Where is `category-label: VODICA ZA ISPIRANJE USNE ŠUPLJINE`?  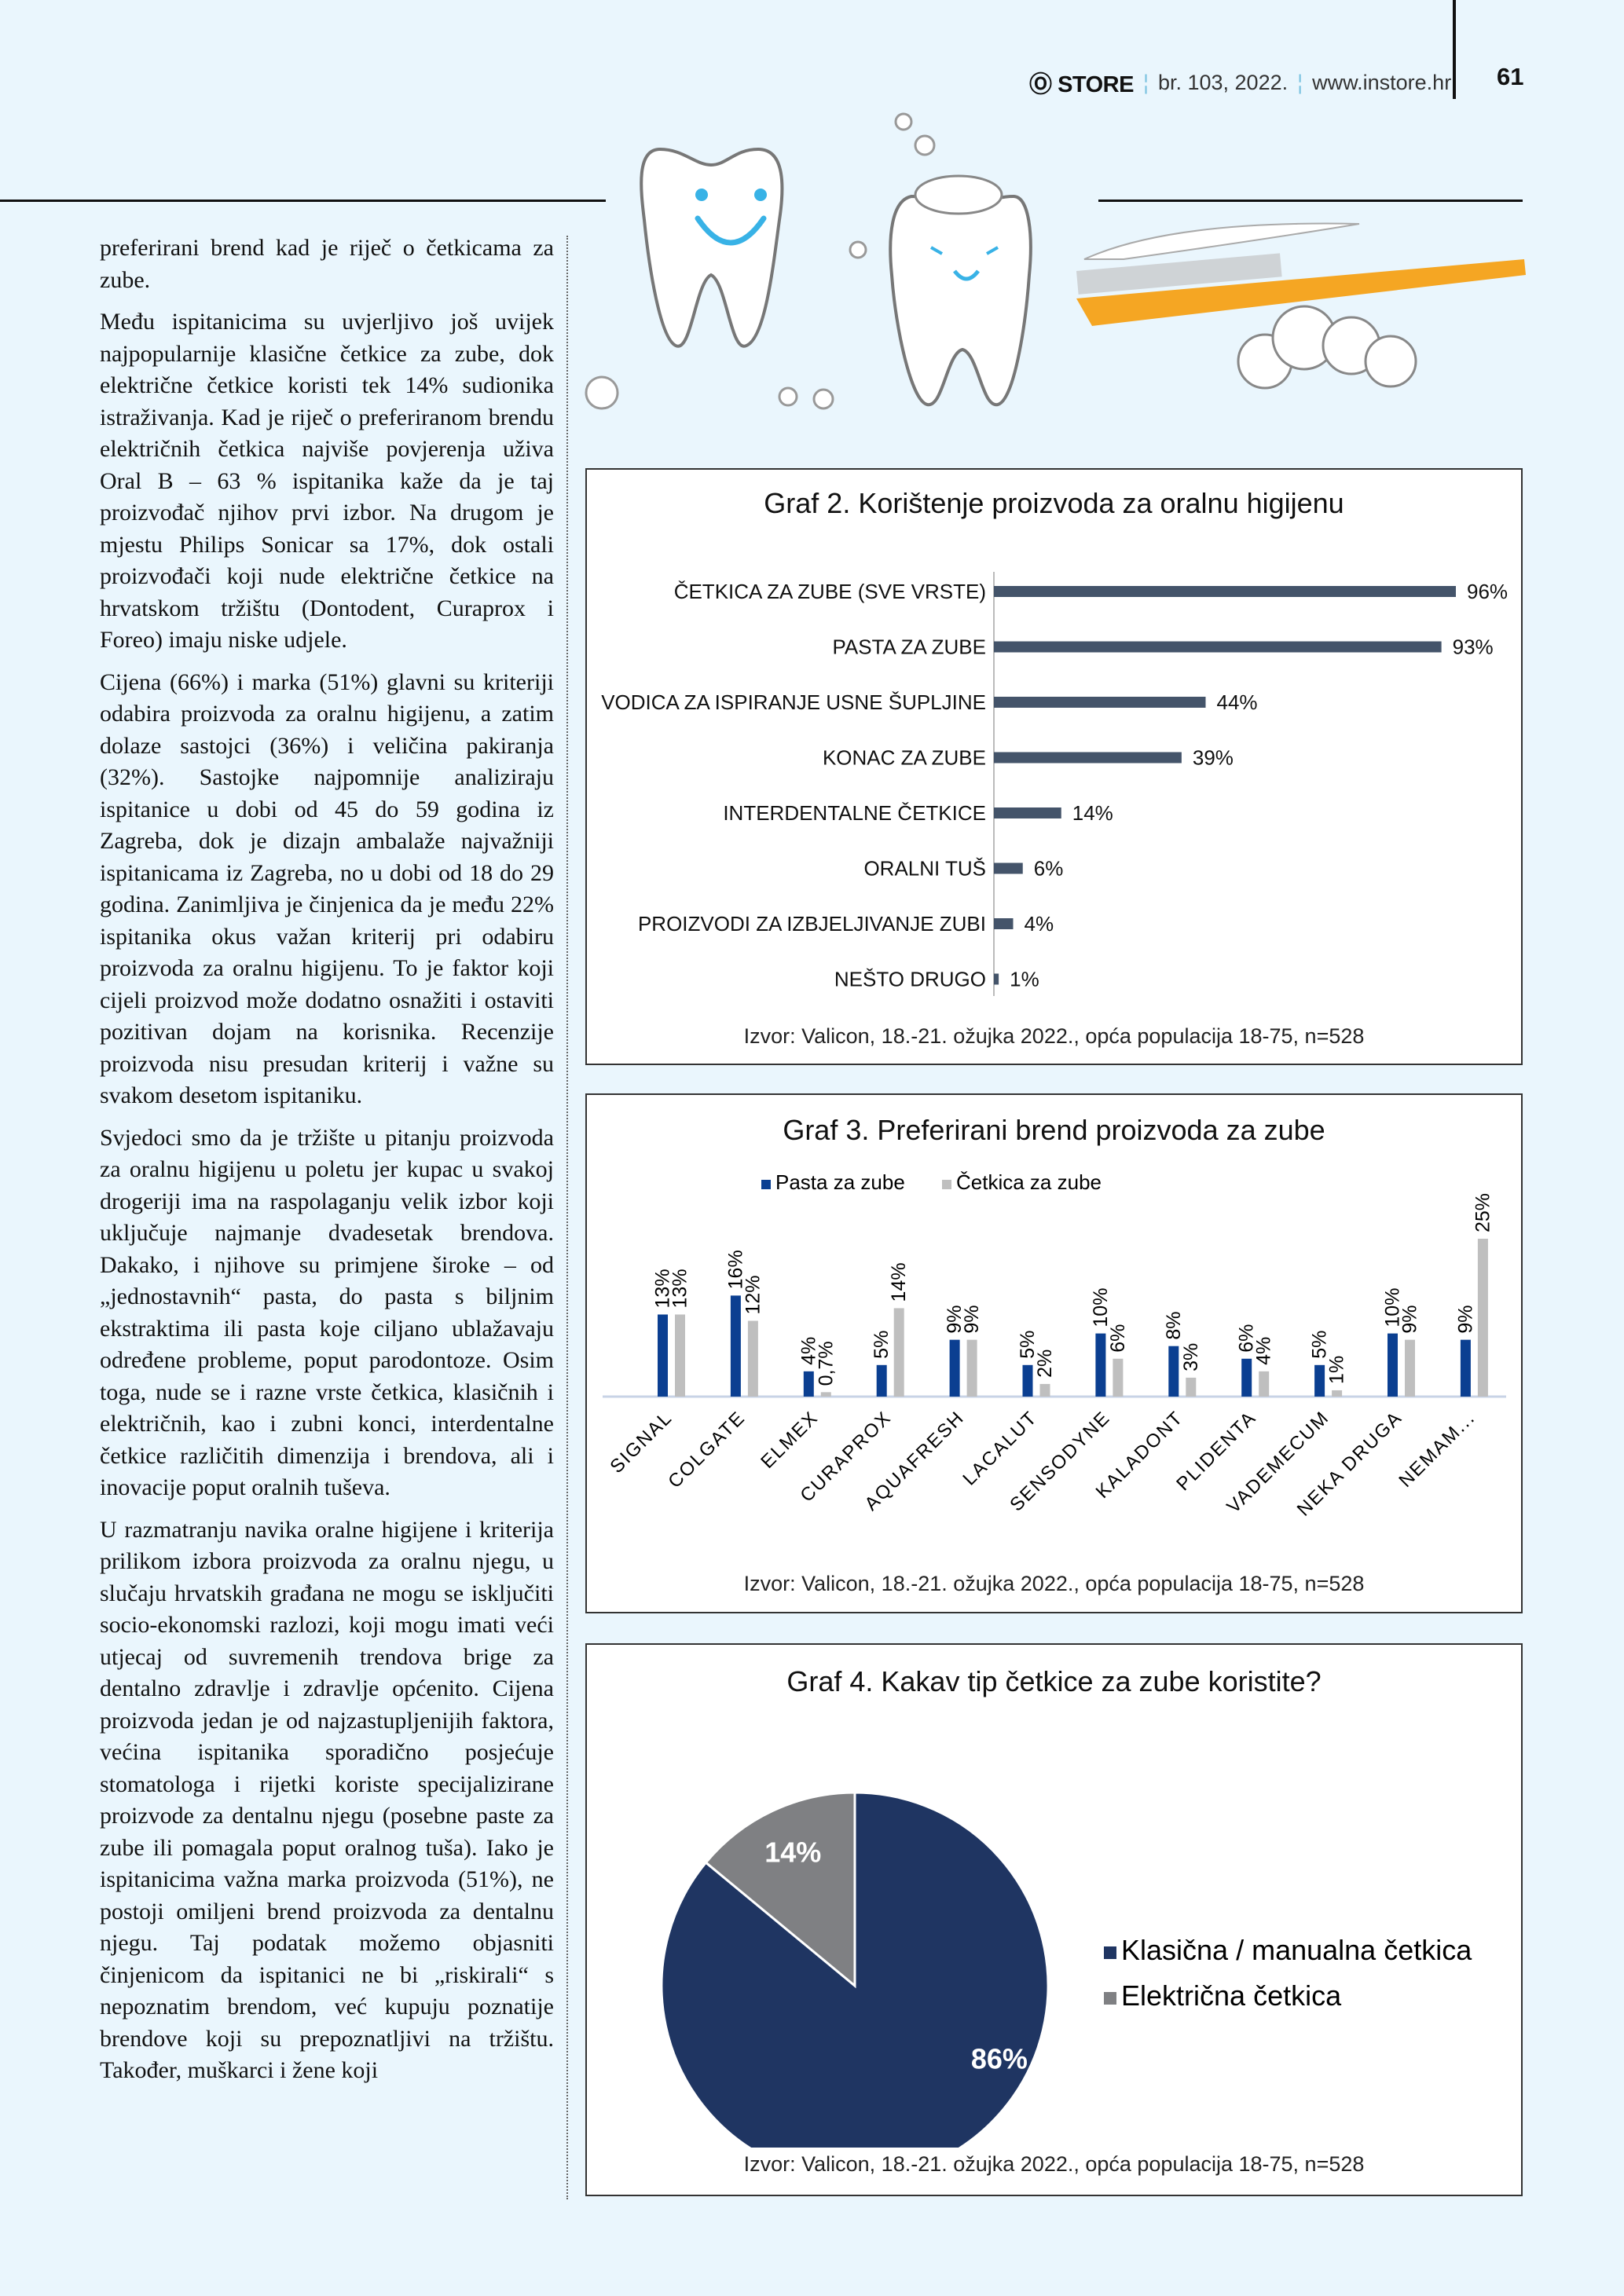
category-label: VODICA ZA ISPIRANJE USNE ŠUPLJINE is located at coordinates (794, 702).